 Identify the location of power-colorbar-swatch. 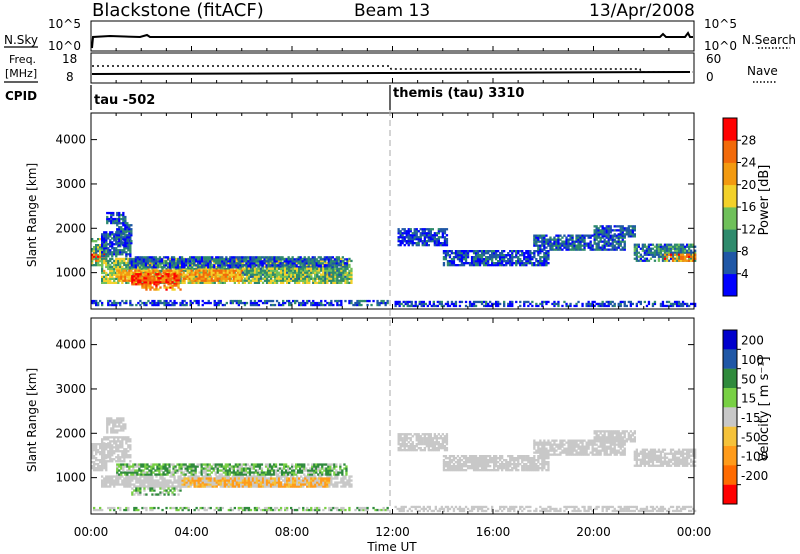
(730, 151).